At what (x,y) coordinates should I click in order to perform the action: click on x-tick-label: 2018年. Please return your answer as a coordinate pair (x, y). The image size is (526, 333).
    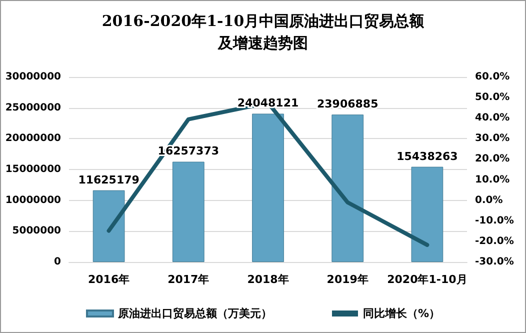
    Looking at the image, I should click on (268, 279).